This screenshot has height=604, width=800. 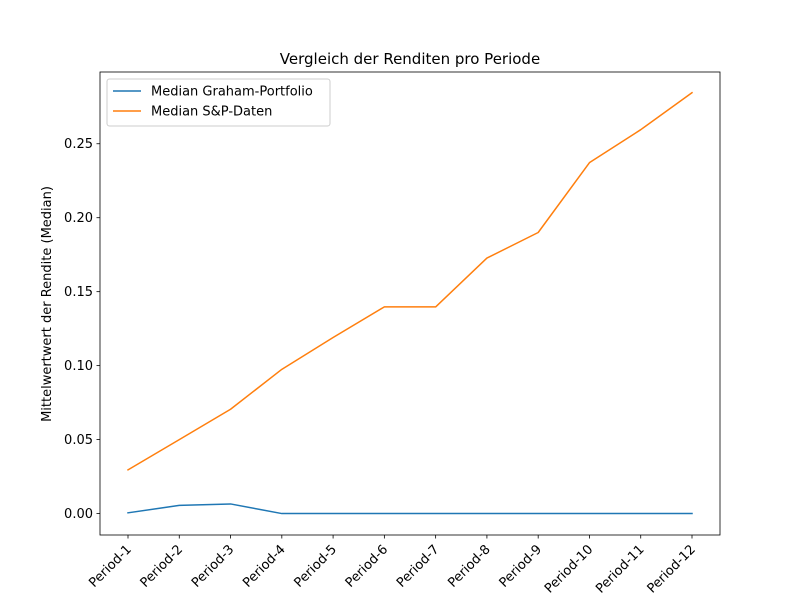 I want to click on legend-box, so click(x=218, y=102).